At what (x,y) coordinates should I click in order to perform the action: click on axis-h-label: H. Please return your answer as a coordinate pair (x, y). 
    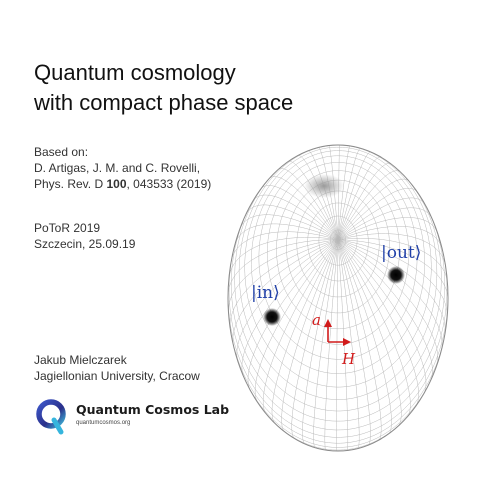
    Looking at the image, I should click on (348, 359).